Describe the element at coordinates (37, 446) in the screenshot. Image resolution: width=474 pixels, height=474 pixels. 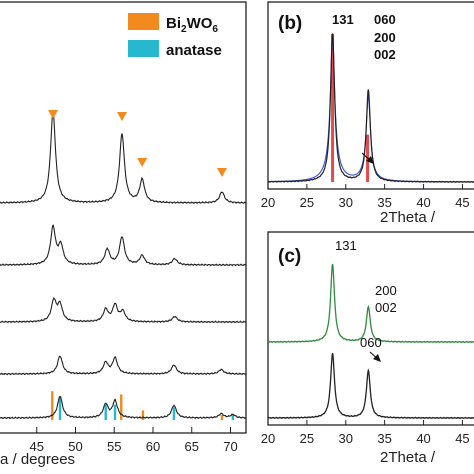
I see `panel-a-tick-label: 45` at that location.